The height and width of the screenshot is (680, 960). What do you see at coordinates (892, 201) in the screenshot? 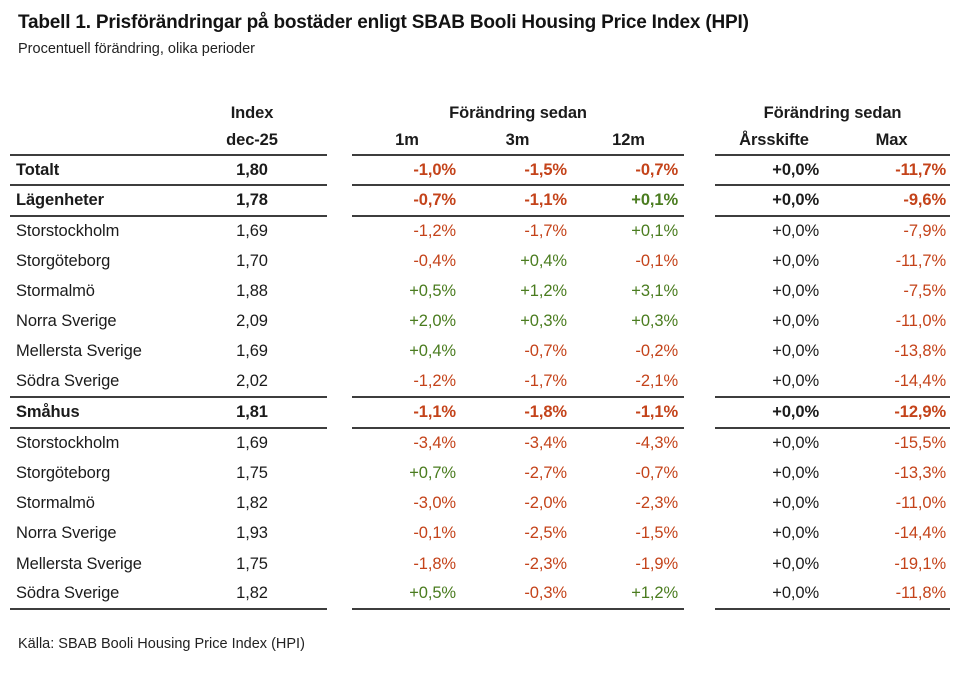
I see `change-max: -9,6%` at bounding box center [892, 201].